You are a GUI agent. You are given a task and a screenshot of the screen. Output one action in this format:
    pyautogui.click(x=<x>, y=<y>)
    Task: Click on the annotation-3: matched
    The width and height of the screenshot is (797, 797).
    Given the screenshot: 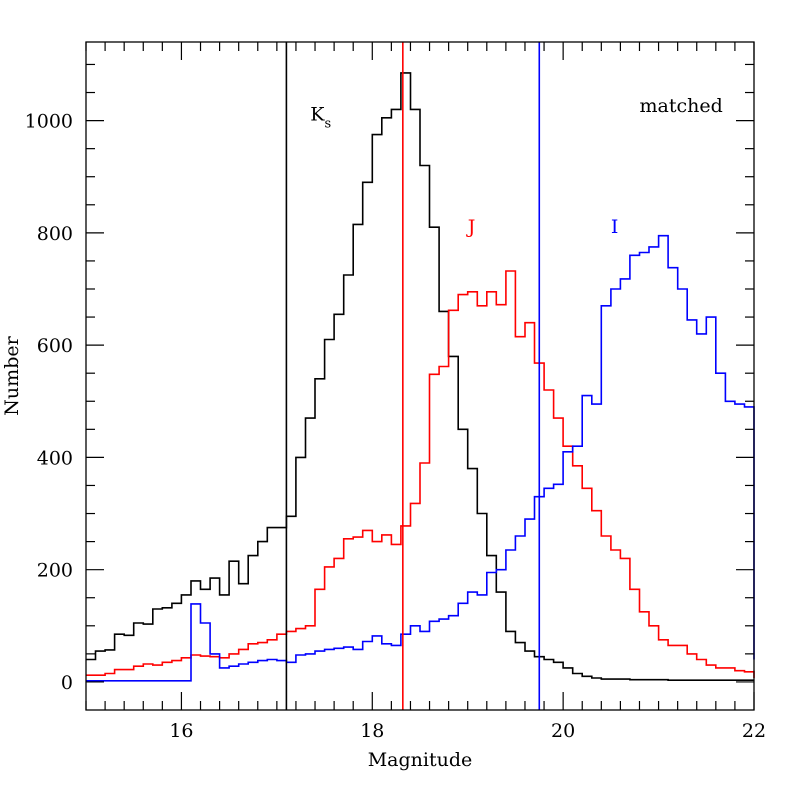 What is the action you would take?
    pyautogui.click(x=680, y=106)
    